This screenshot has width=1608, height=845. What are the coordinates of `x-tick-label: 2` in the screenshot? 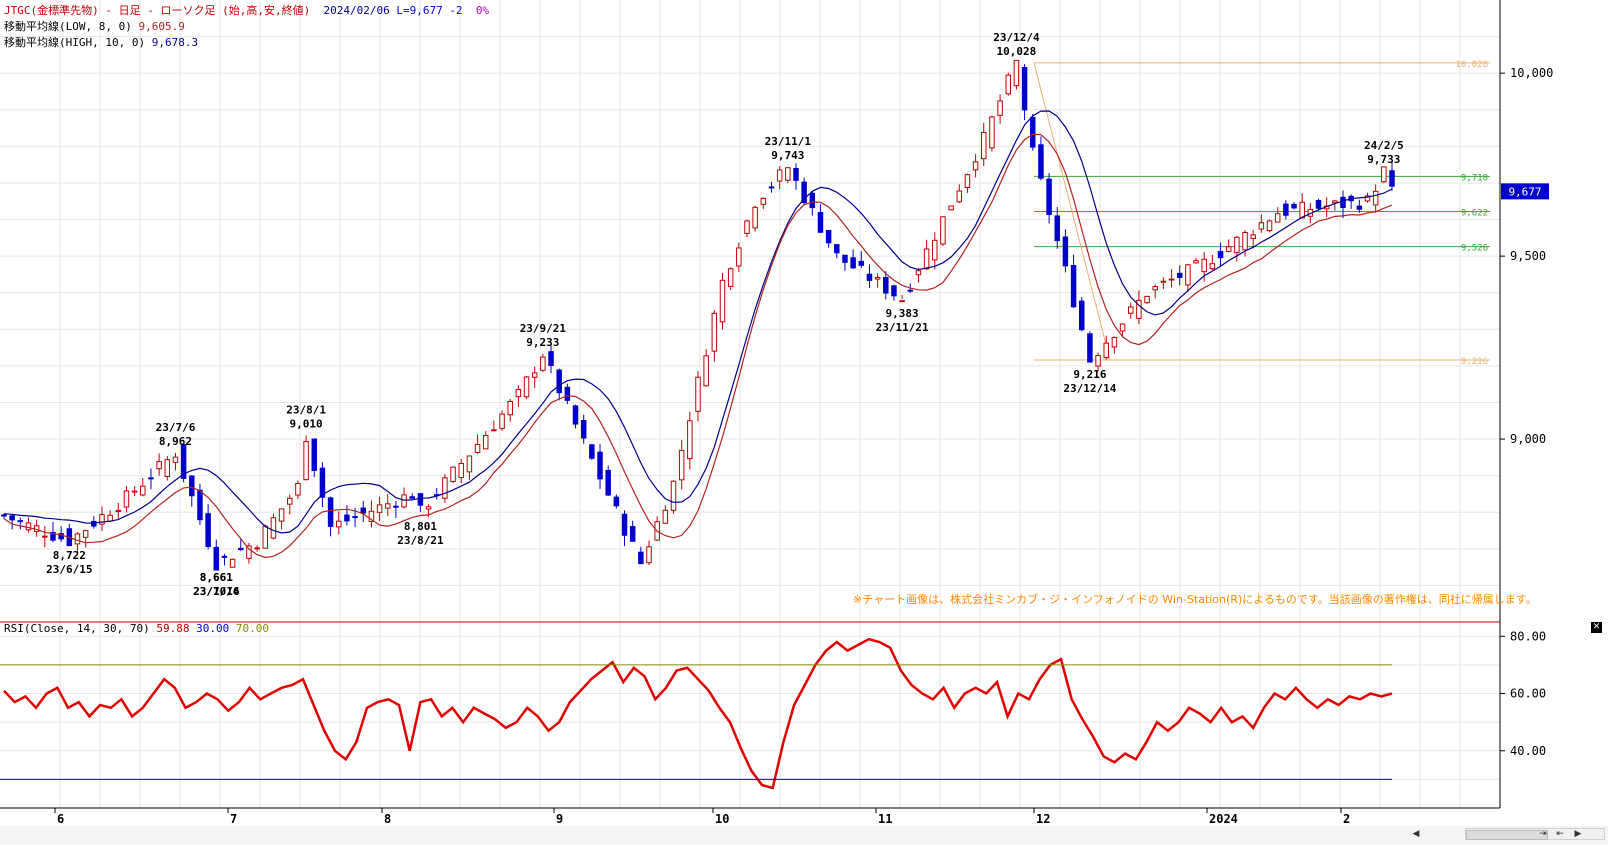 It's located at (1346, 819).